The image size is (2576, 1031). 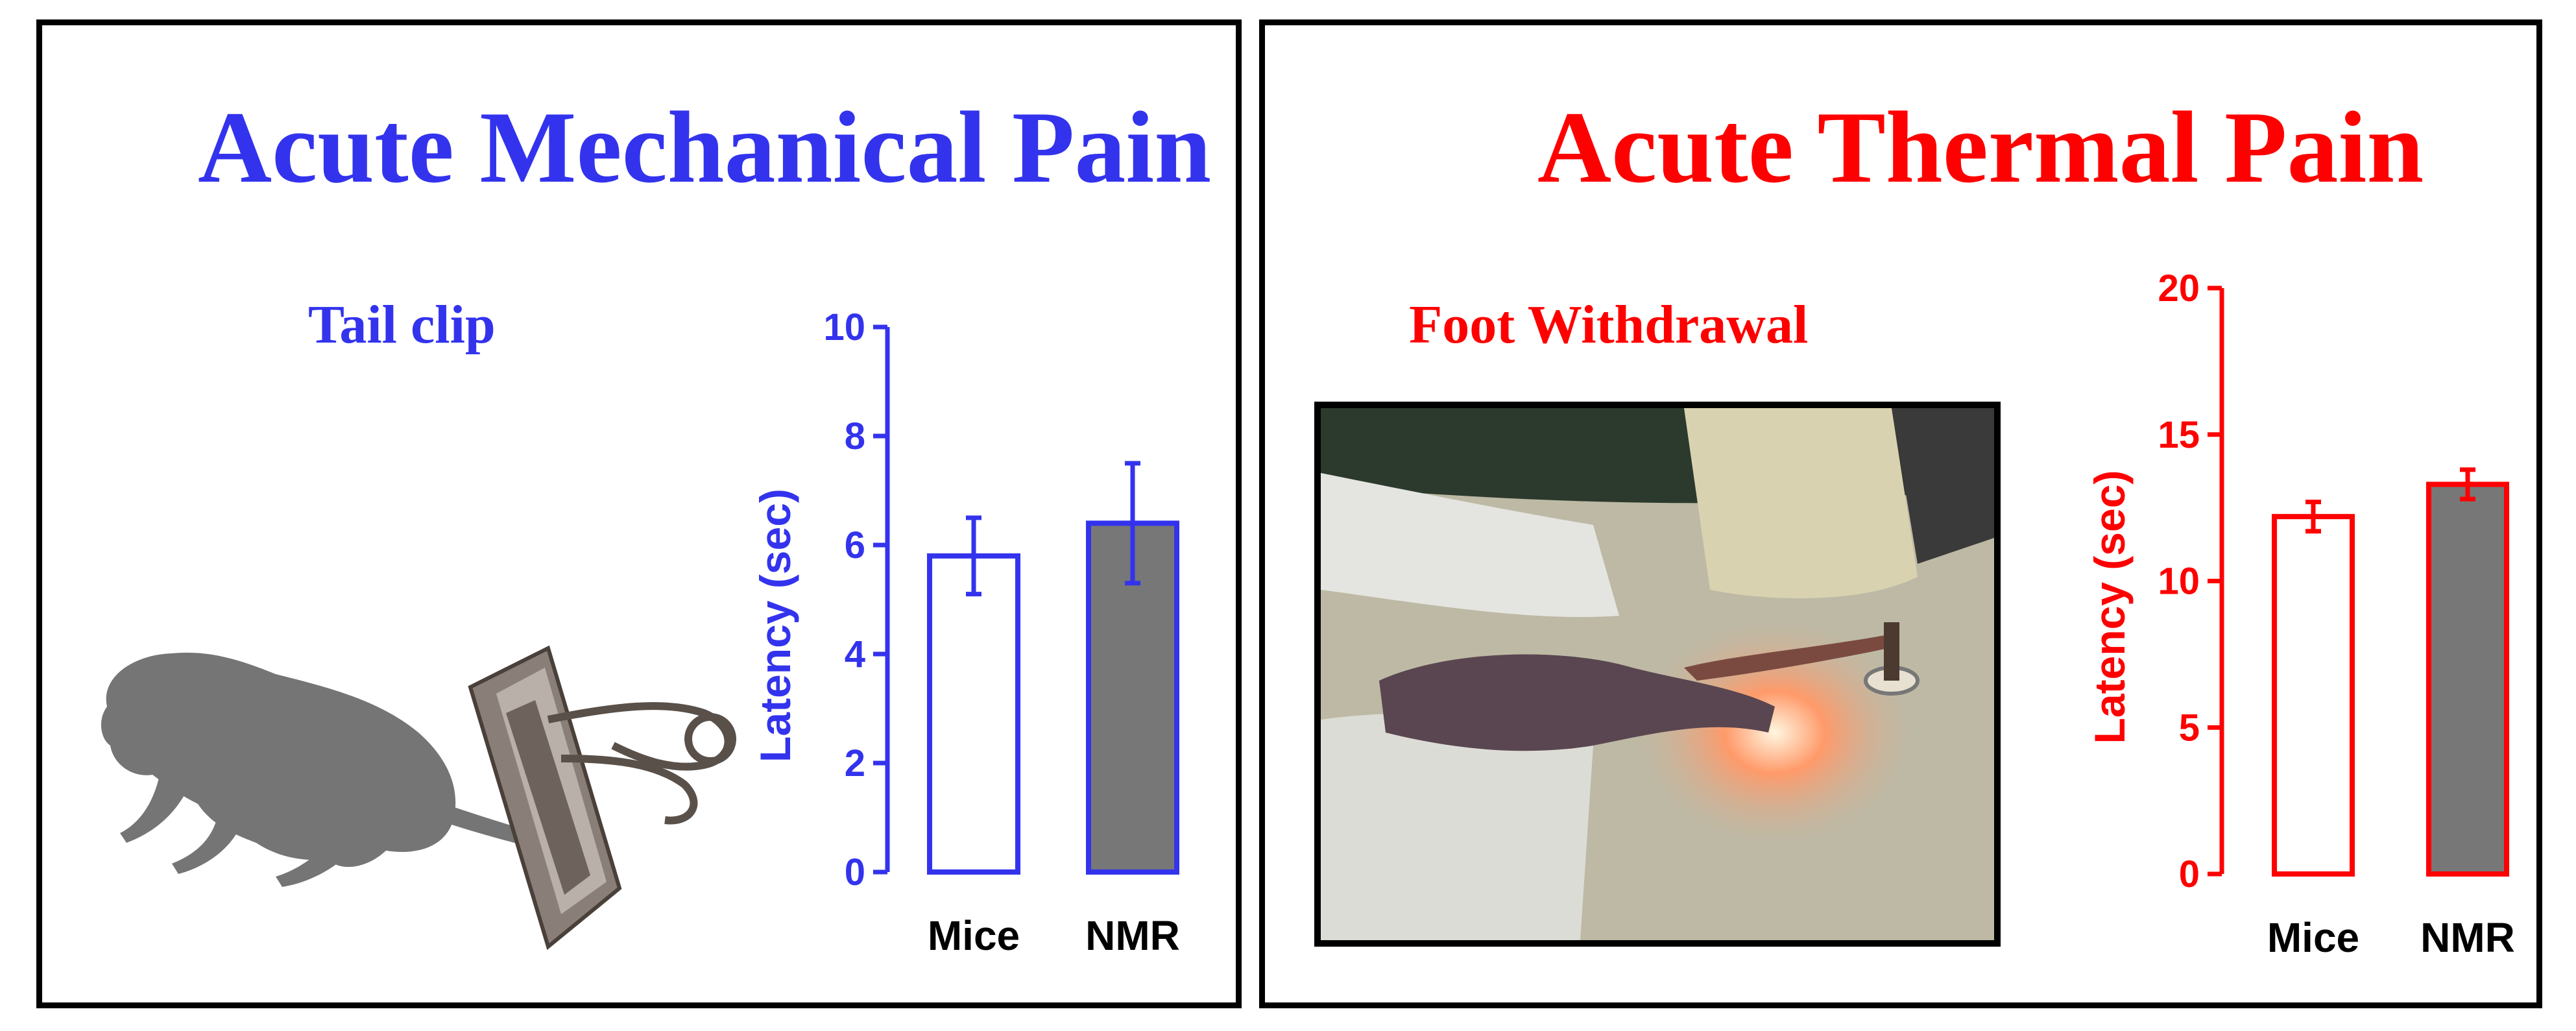 I want to click on y-tick-label: 20, so click(x=2179, y=288).